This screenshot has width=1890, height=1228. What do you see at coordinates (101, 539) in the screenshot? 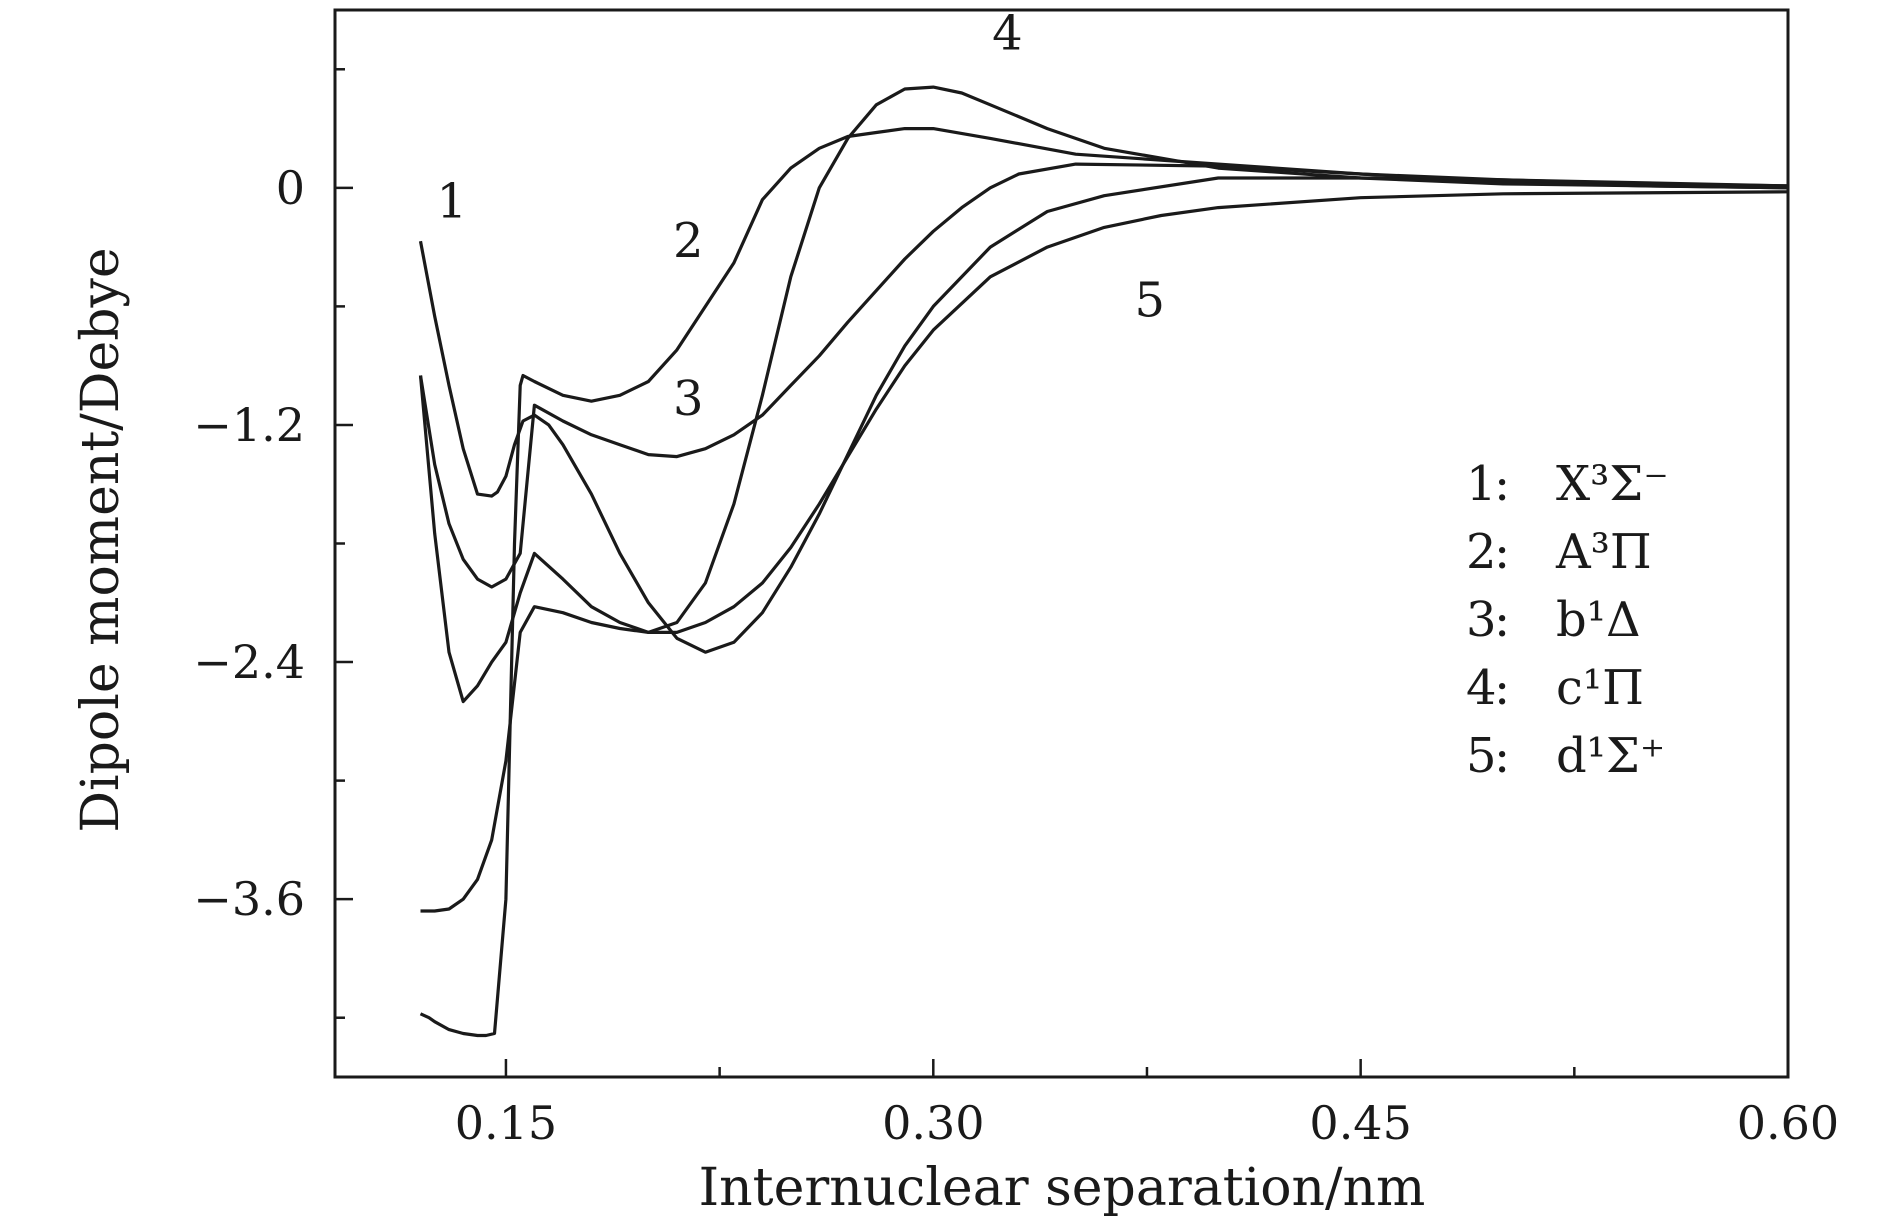
I see `y-axis-title: Dipole moment/Debye` at bounding box center [101, 539].